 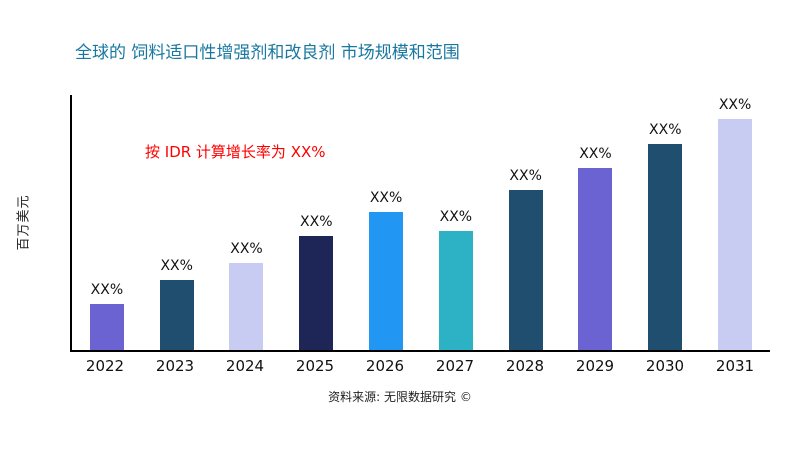 What do you see at coordinates (420, 366) in the screenshot?
I see `x-axis-ticks: 2022 2023 2024 2025 2026 2027 2028 2029 2030 2031` at bounding box center [420, 366].